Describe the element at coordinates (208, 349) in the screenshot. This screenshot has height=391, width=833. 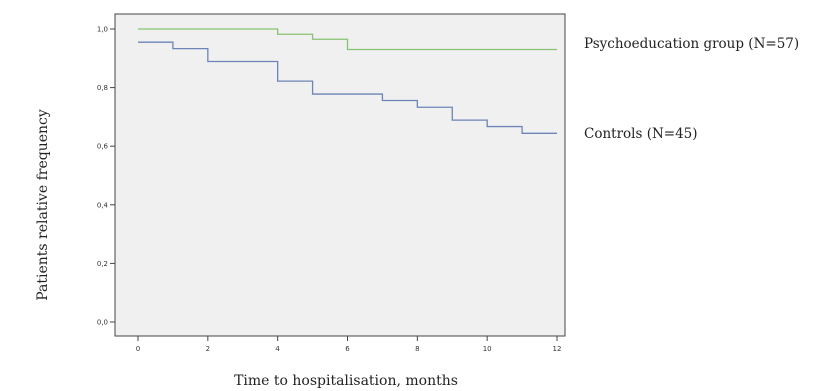
I see `x-tick-label: 2` at that location.